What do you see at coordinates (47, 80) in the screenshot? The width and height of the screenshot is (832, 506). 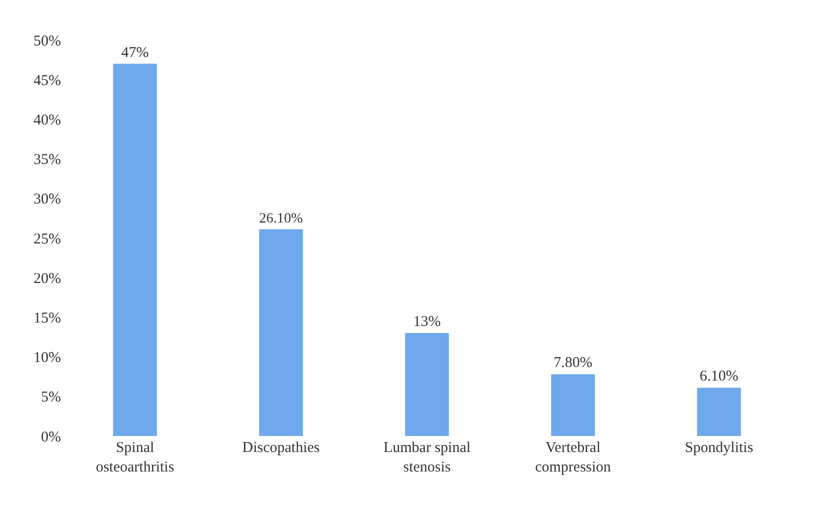 I see `y-tick-label: 45%` at bounding box center [47, 80].